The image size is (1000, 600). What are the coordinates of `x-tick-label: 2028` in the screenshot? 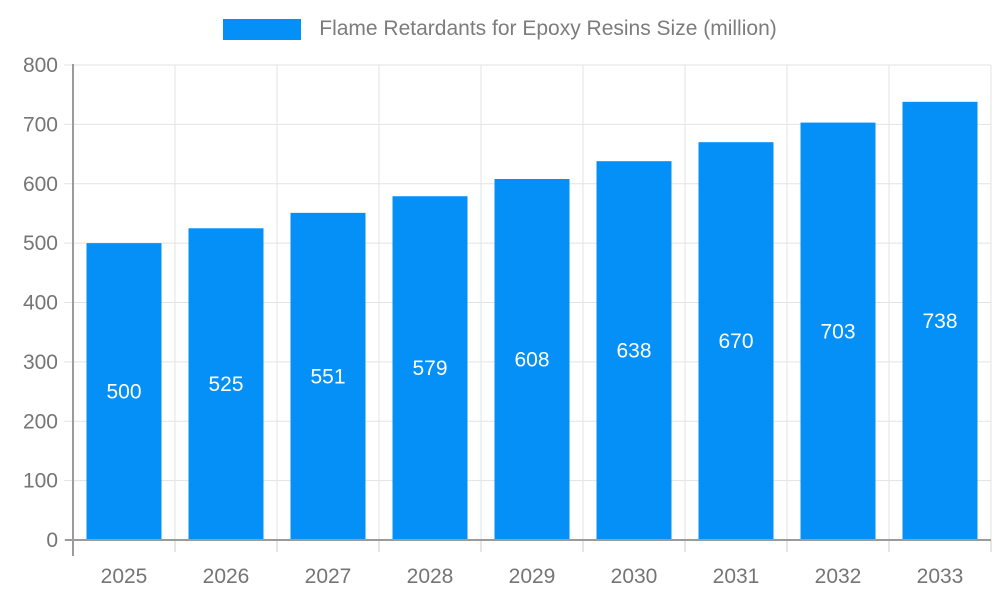 It's located at (430, 576).